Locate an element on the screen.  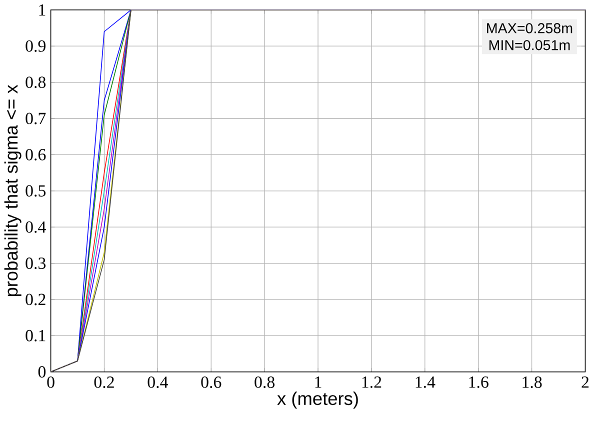
y-axis-title: probability that sigma <= x is located at coordinates (13, 190).